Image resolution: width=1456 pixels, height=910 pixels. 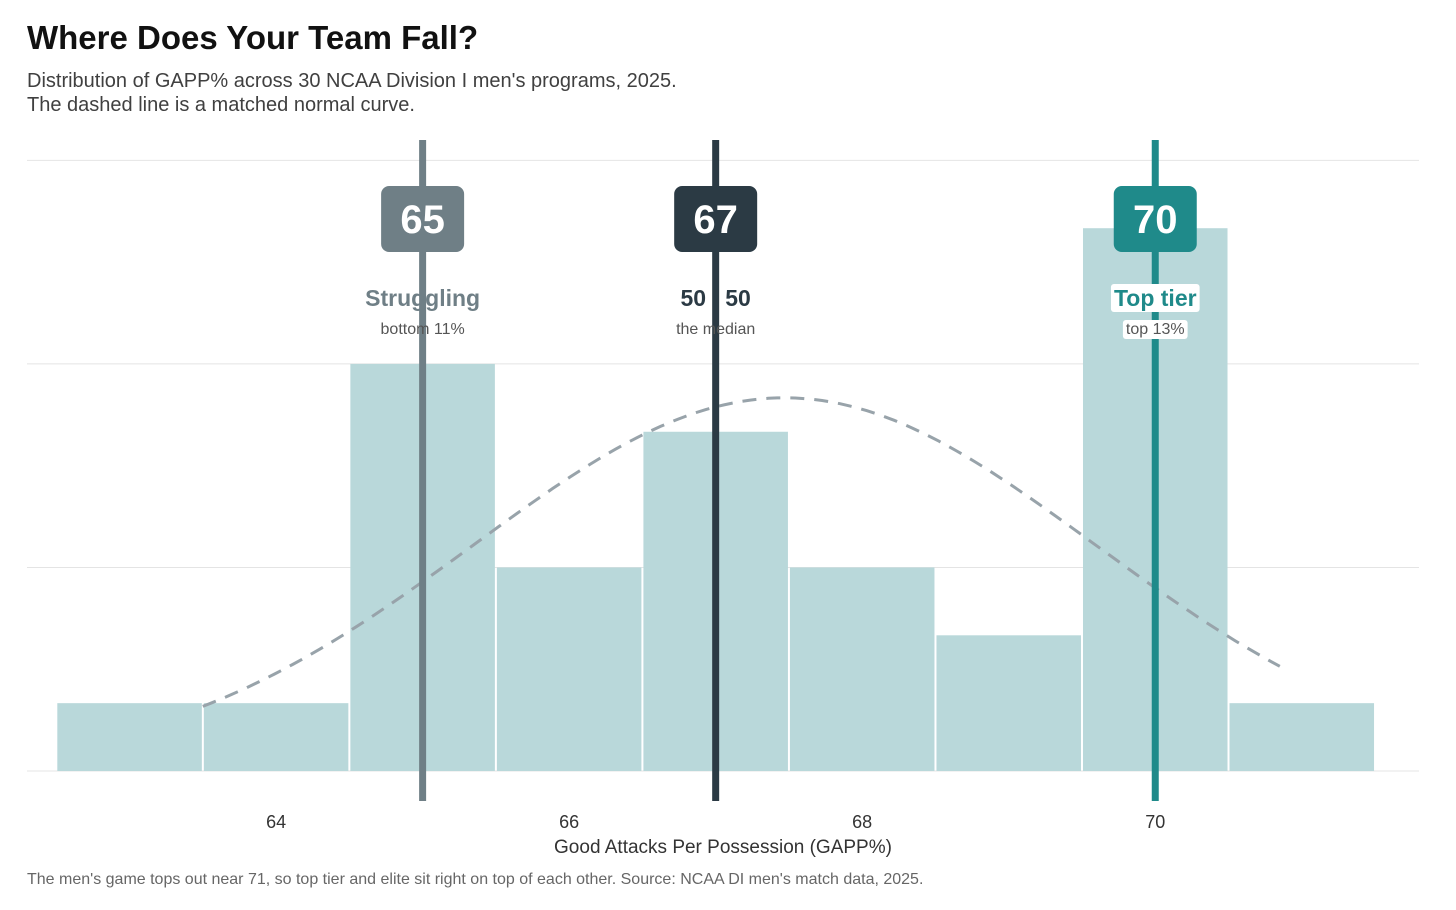 I want to click on marker-sublabel: the median, so click(x=715, y=329).